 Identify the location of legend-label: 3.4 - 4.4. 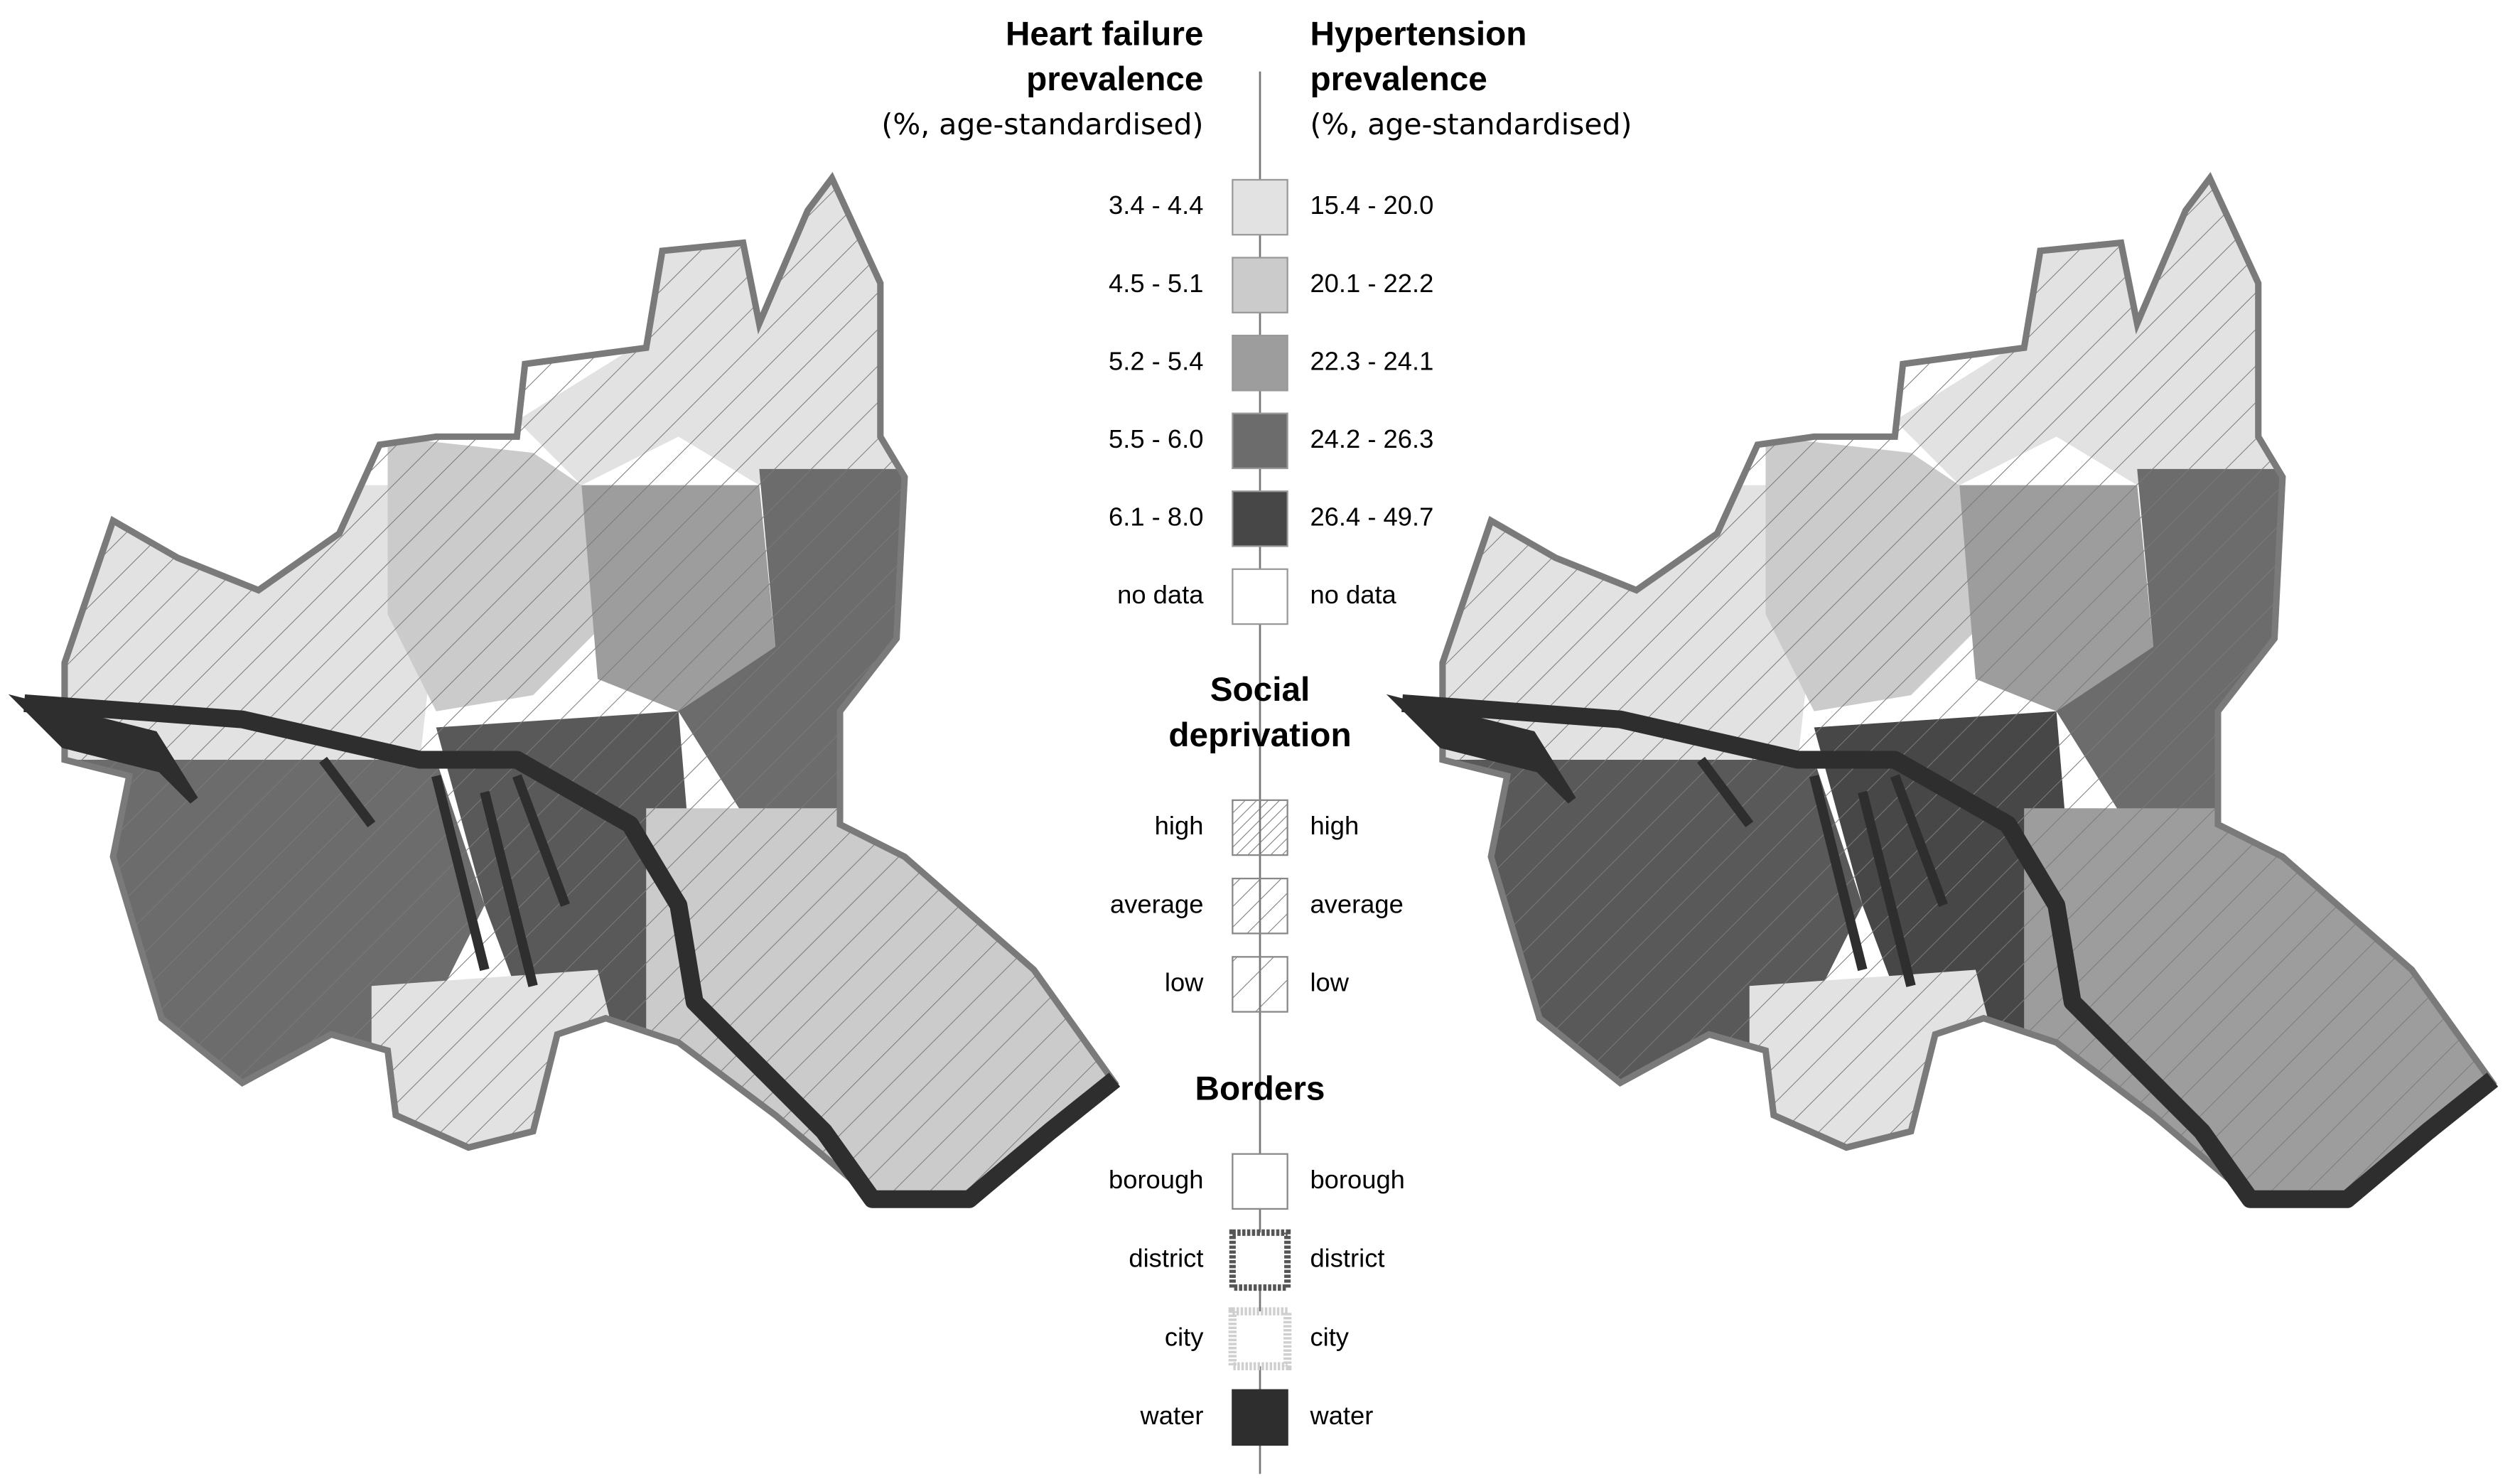
(1156, 205).